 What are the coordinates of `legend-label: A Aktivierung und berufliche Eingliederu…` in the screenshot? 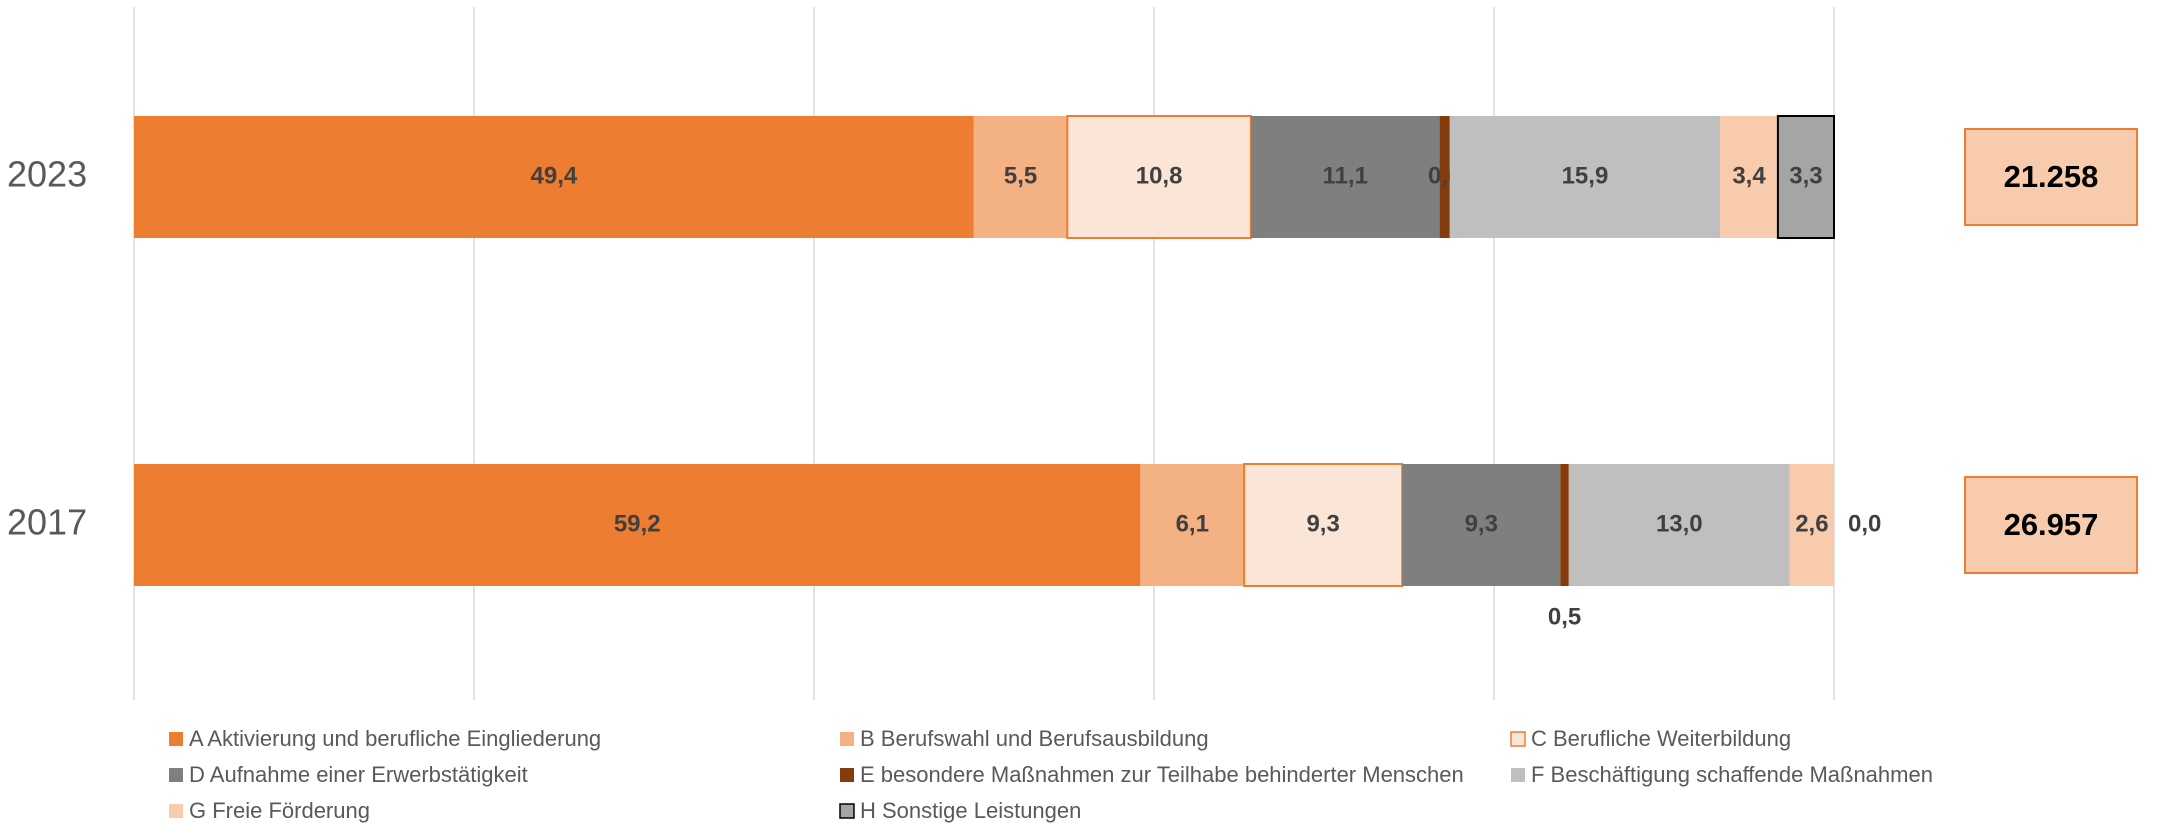 It's located at (395, 738).